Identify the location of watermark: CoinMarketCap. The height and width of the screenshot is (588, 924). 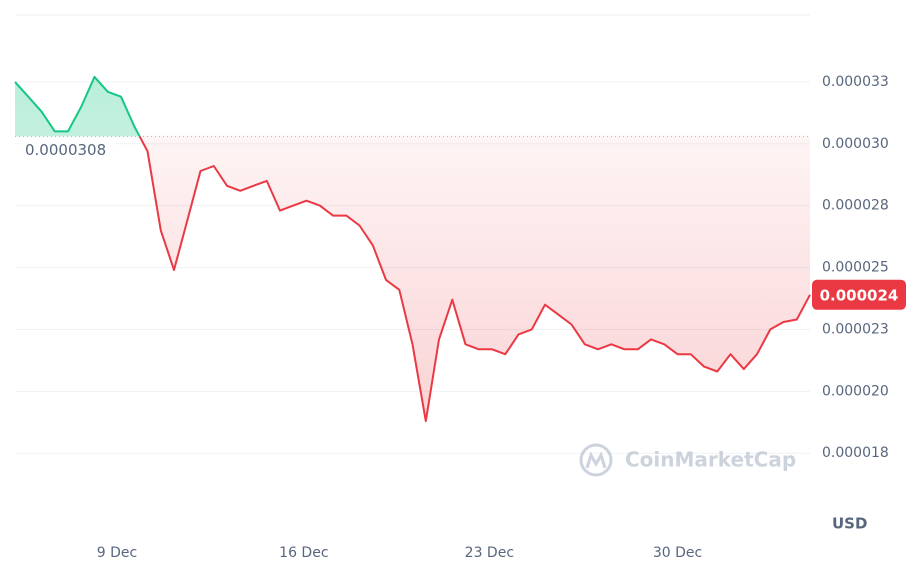
(687, 460).